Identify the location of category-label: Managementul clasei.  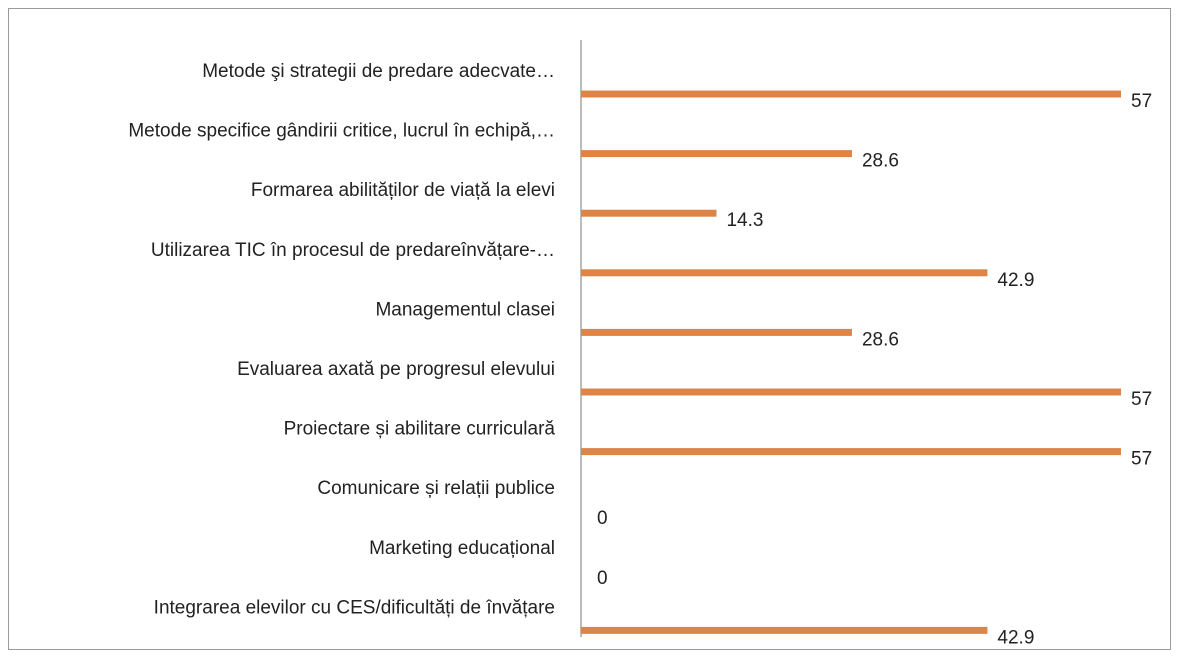
(465, 309).